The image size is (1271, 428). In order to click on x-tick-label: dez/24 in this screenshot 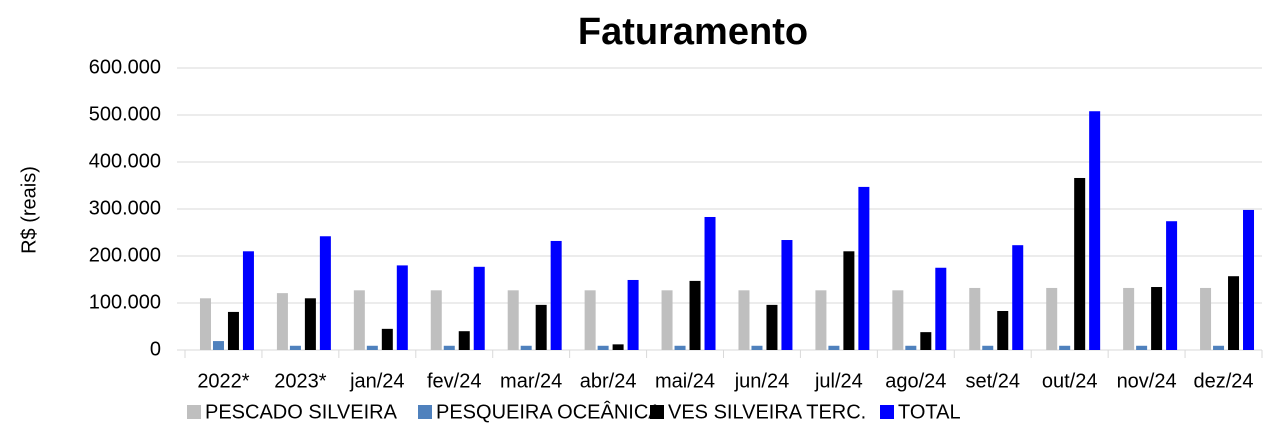, I will do `click(1224, 381)`.